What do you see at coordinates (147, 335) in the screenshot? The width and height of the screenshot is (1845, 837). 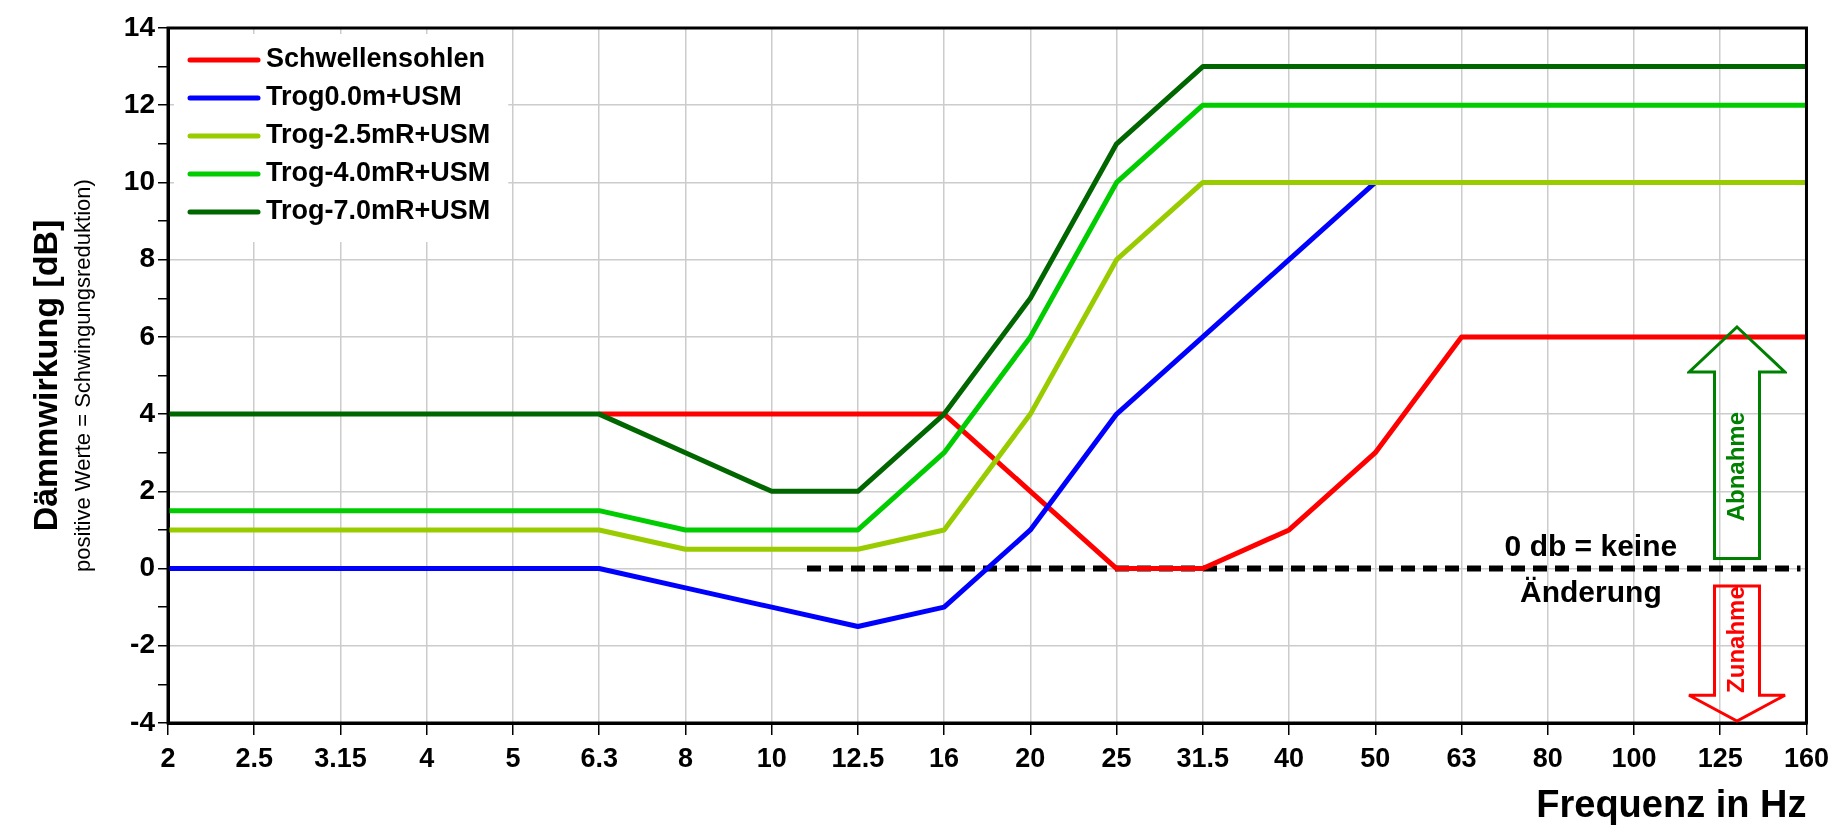 I see `y-tick-label: 6` at bounding box center [147, 335].